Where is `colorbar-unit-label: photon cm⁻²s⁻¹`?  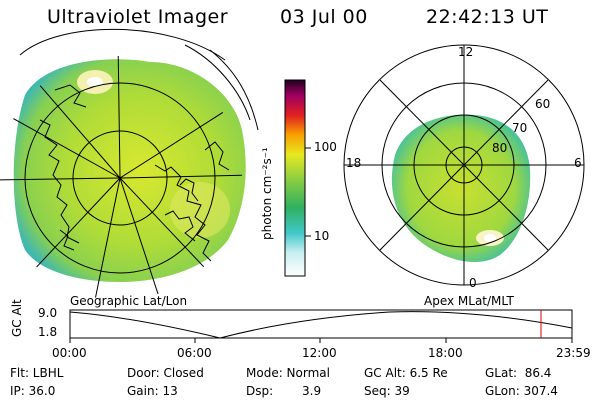 colorbar-unit-label: photon cm⁻²s⁻¹ is located at coordinates (267, 193).